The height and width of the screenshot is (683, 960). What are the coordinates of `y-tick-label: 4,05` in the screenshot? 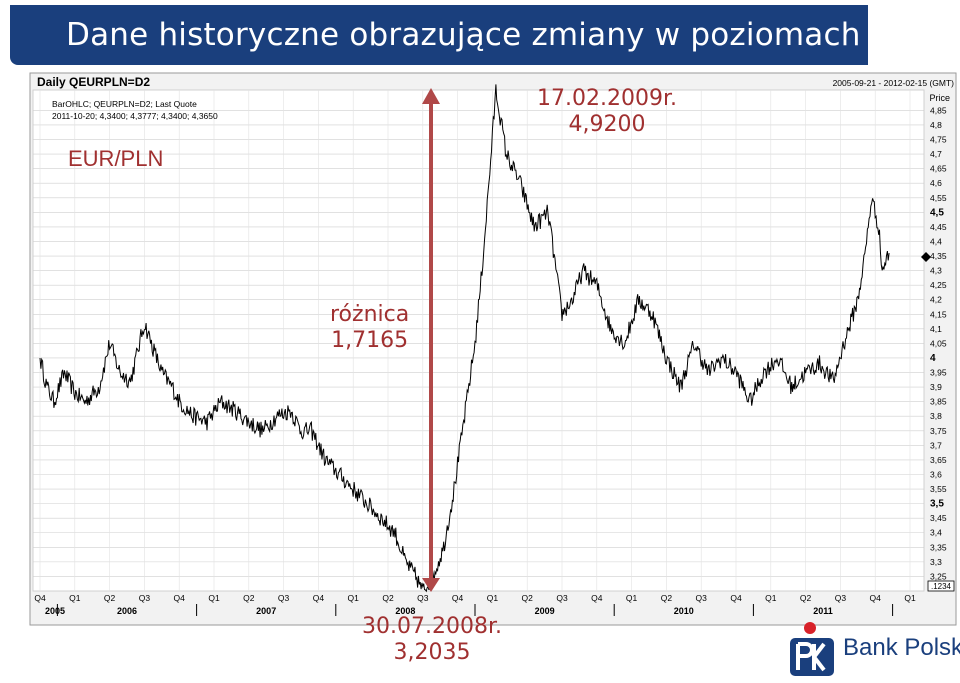 It's located at (938, 343).